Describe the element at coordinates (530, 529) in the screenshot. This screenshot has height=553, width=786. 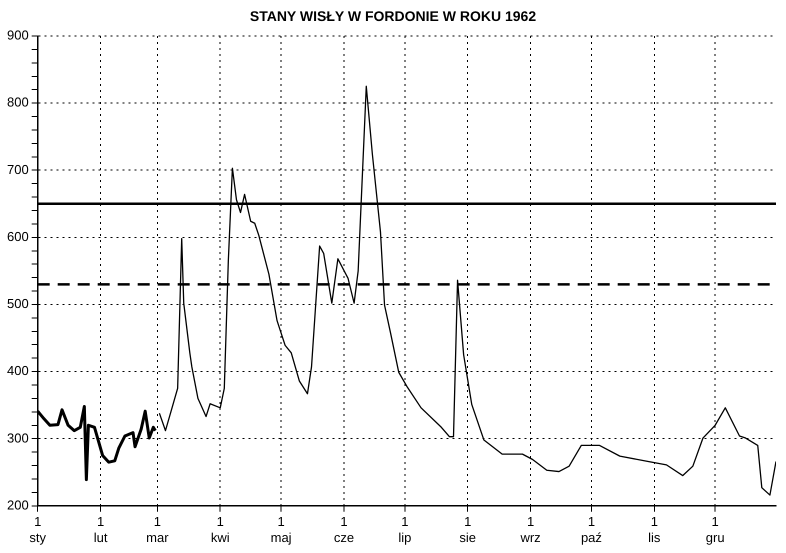
I see `x-tick-label: 1 wrz` at that location.